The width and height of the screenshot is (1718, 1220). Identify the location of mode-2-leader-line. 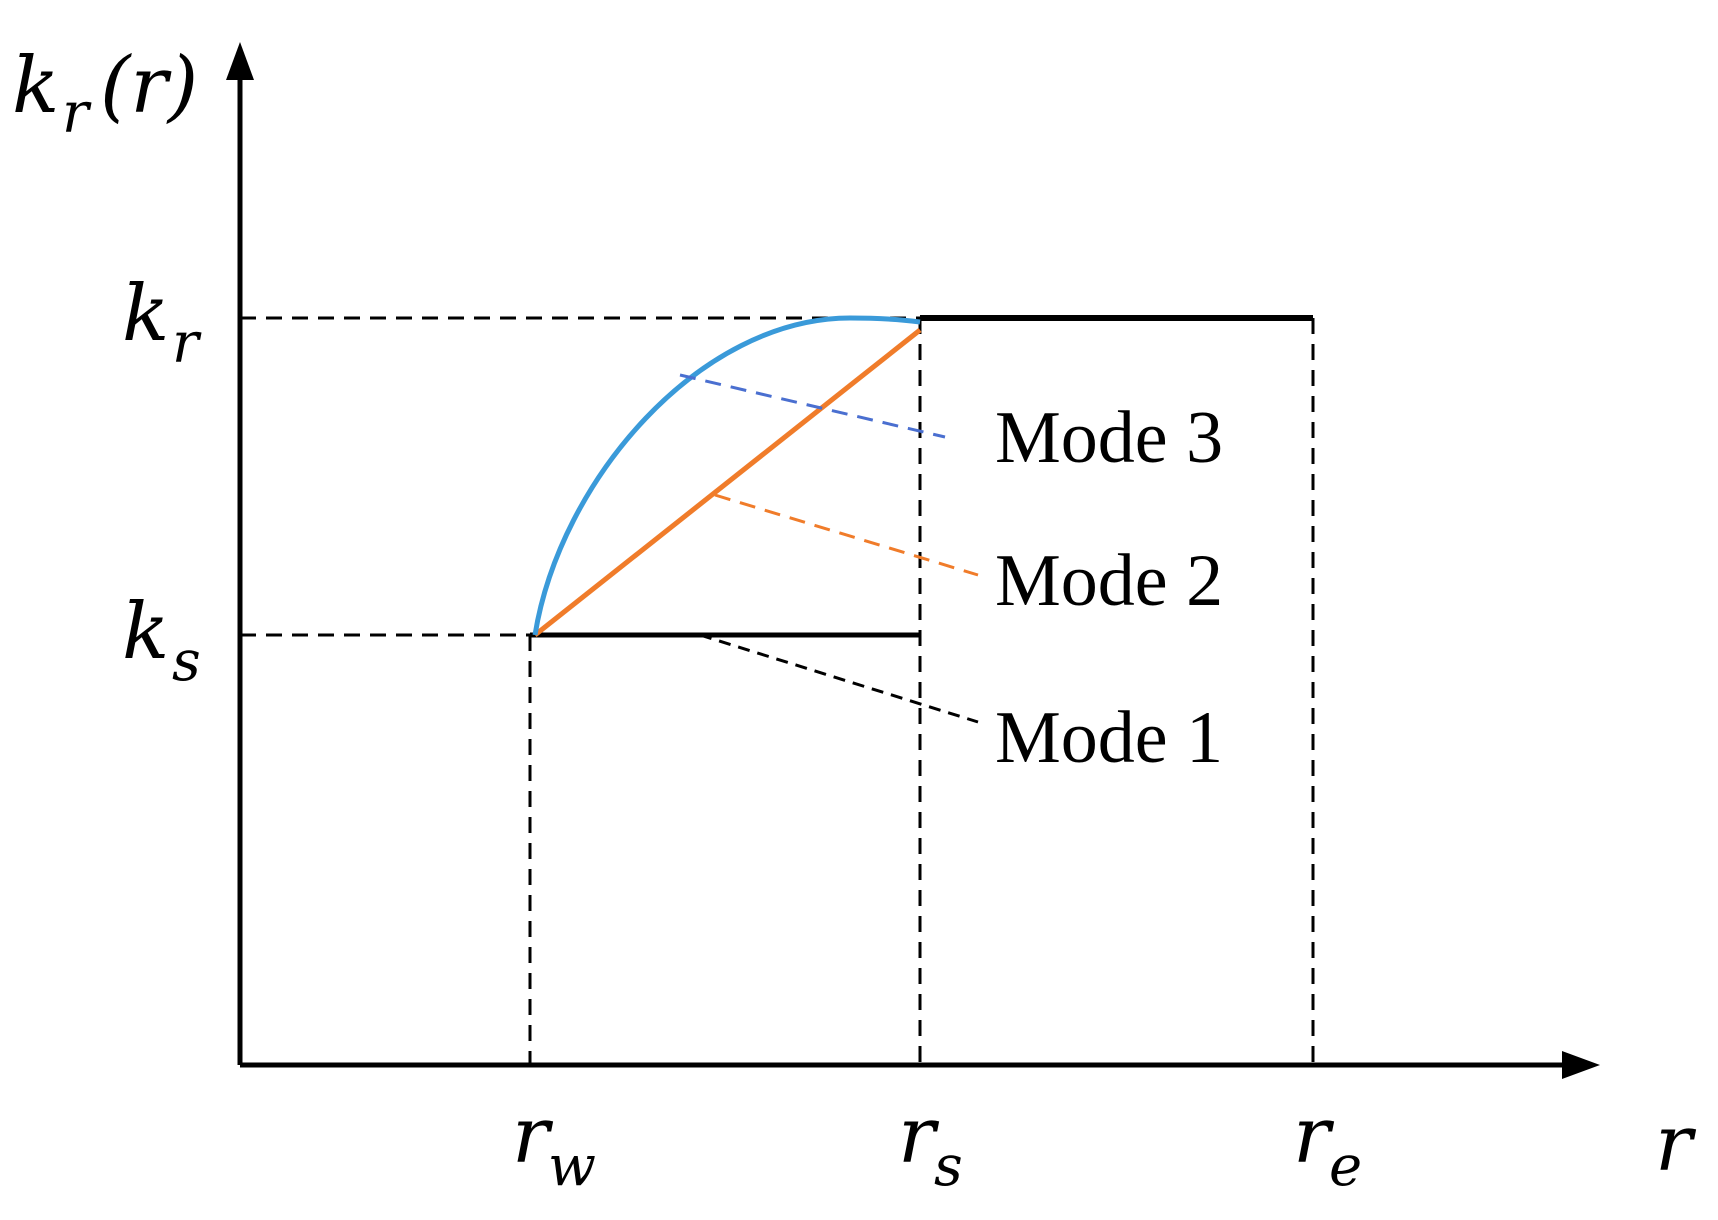
(846, 535).